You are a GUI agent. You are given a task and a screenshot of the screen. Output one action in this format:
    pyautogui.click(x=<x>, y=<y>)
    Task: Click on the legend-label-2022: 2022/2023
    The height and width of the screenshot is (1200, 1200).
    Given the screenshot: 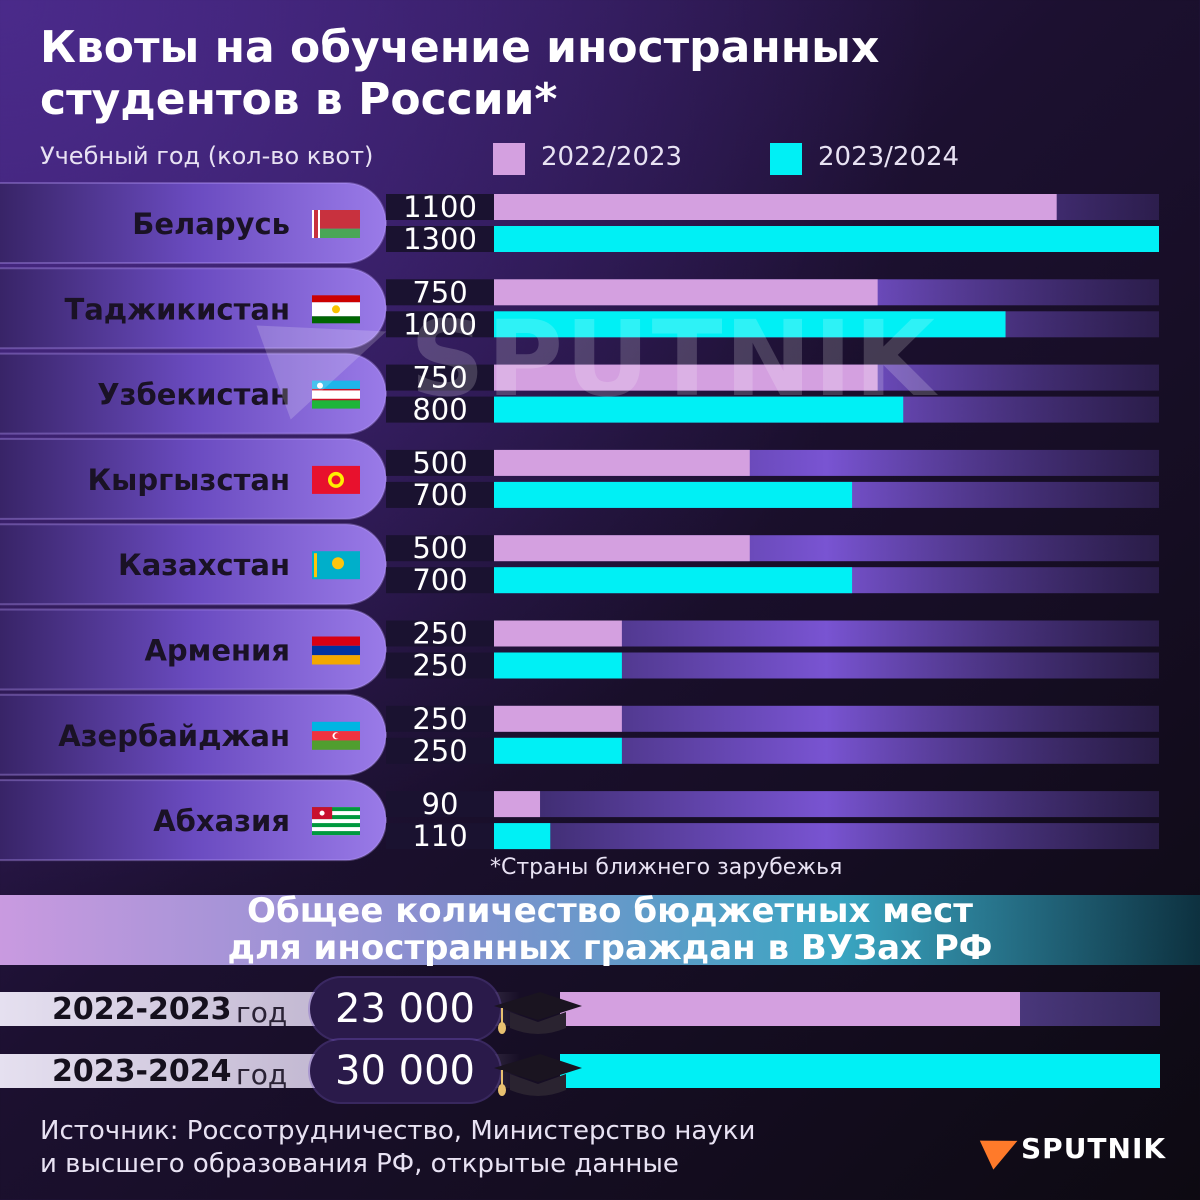 What is the action you would take?
    pyautogui.click(x=612, y=157)
    